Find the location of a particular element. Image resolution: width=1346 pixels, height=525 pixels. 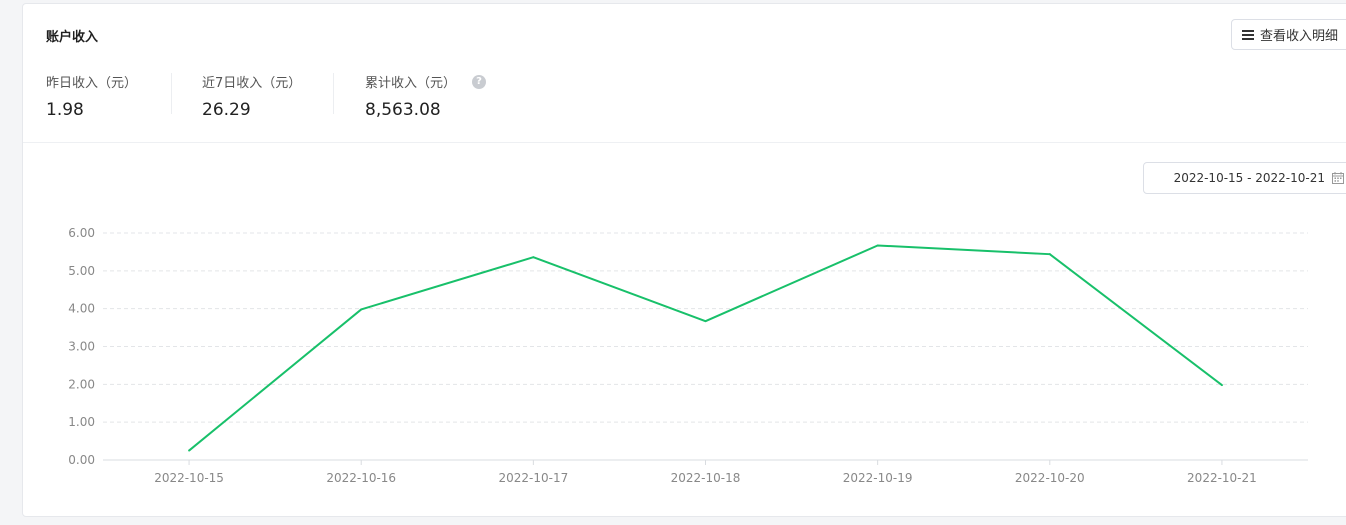

stat-total: 累计收入（元） ? 8,563.08 is located at coordinates (426, 96).